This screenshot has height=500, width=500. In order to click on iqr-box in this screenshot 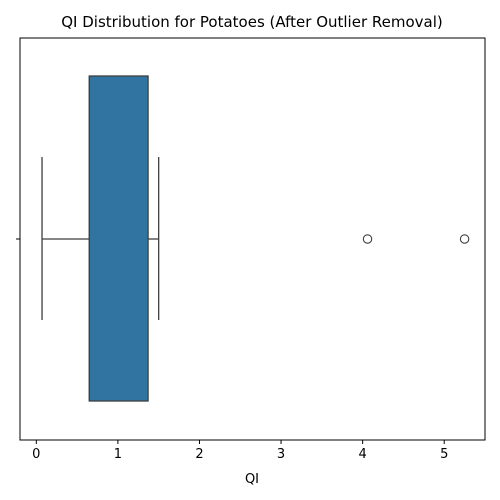, I will do `click(118, 238)`.